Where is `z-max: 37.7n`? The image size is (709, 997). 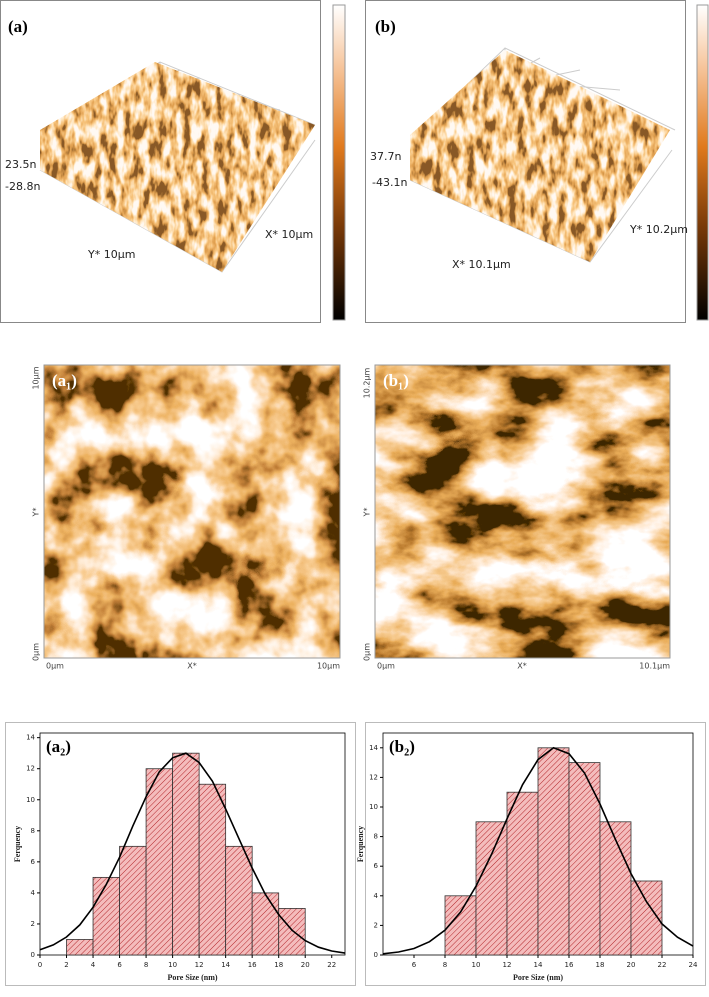
z-max: 37.7n is located at coordinates (385, 156).